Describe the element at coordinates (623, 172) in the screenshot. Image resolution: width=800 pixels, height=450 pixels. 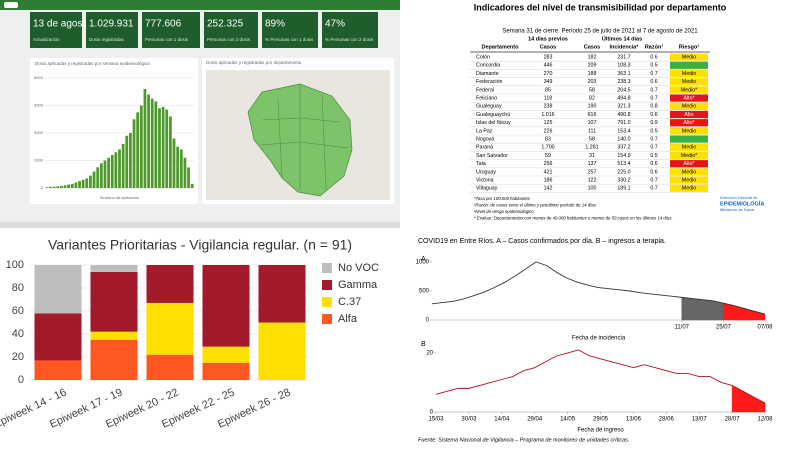
I see `table-cell: 225.0` at that location.